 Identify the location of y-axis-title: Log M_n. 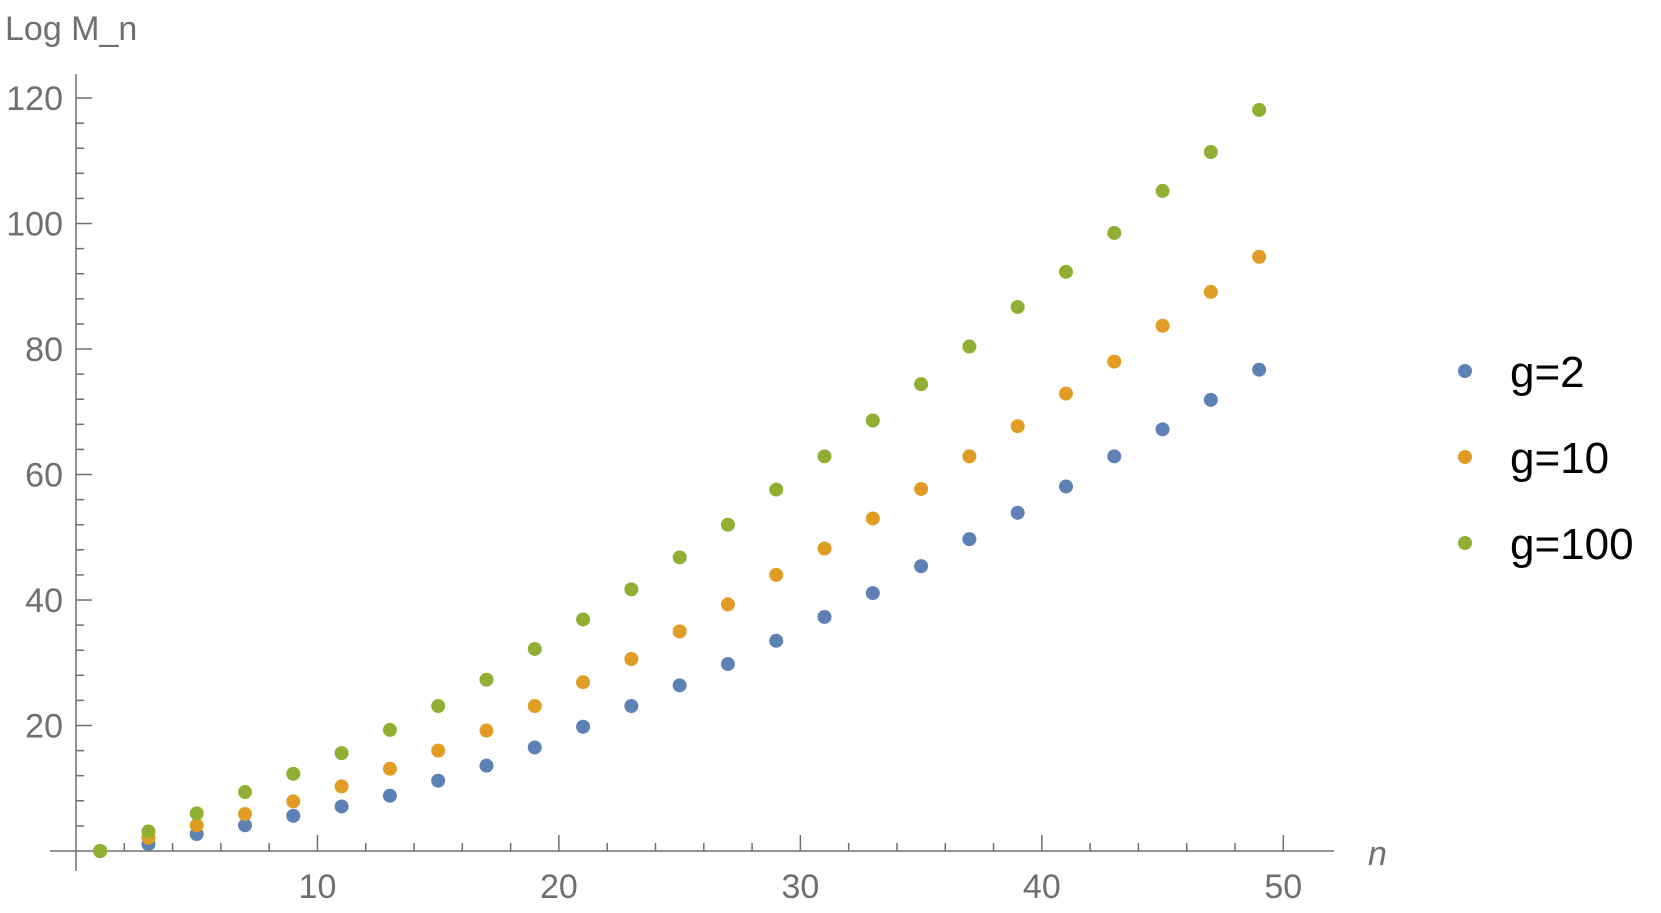
(71, 29).